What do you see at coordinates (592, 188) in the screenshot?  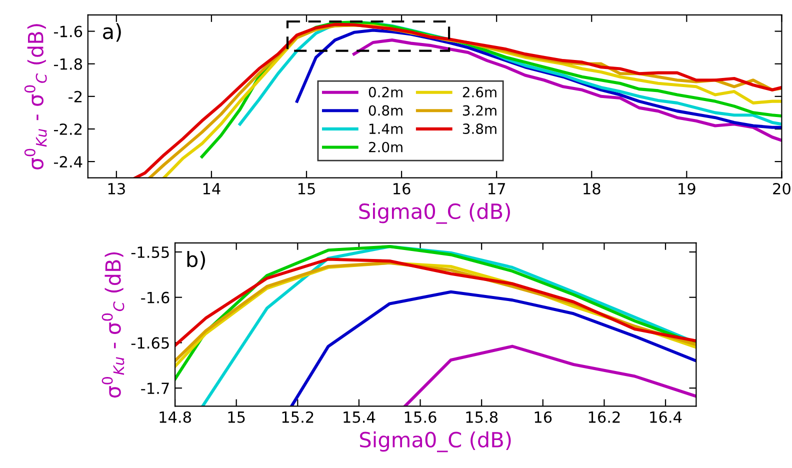 I see `x-tick-label: 18` at bounding box center [592, 188].